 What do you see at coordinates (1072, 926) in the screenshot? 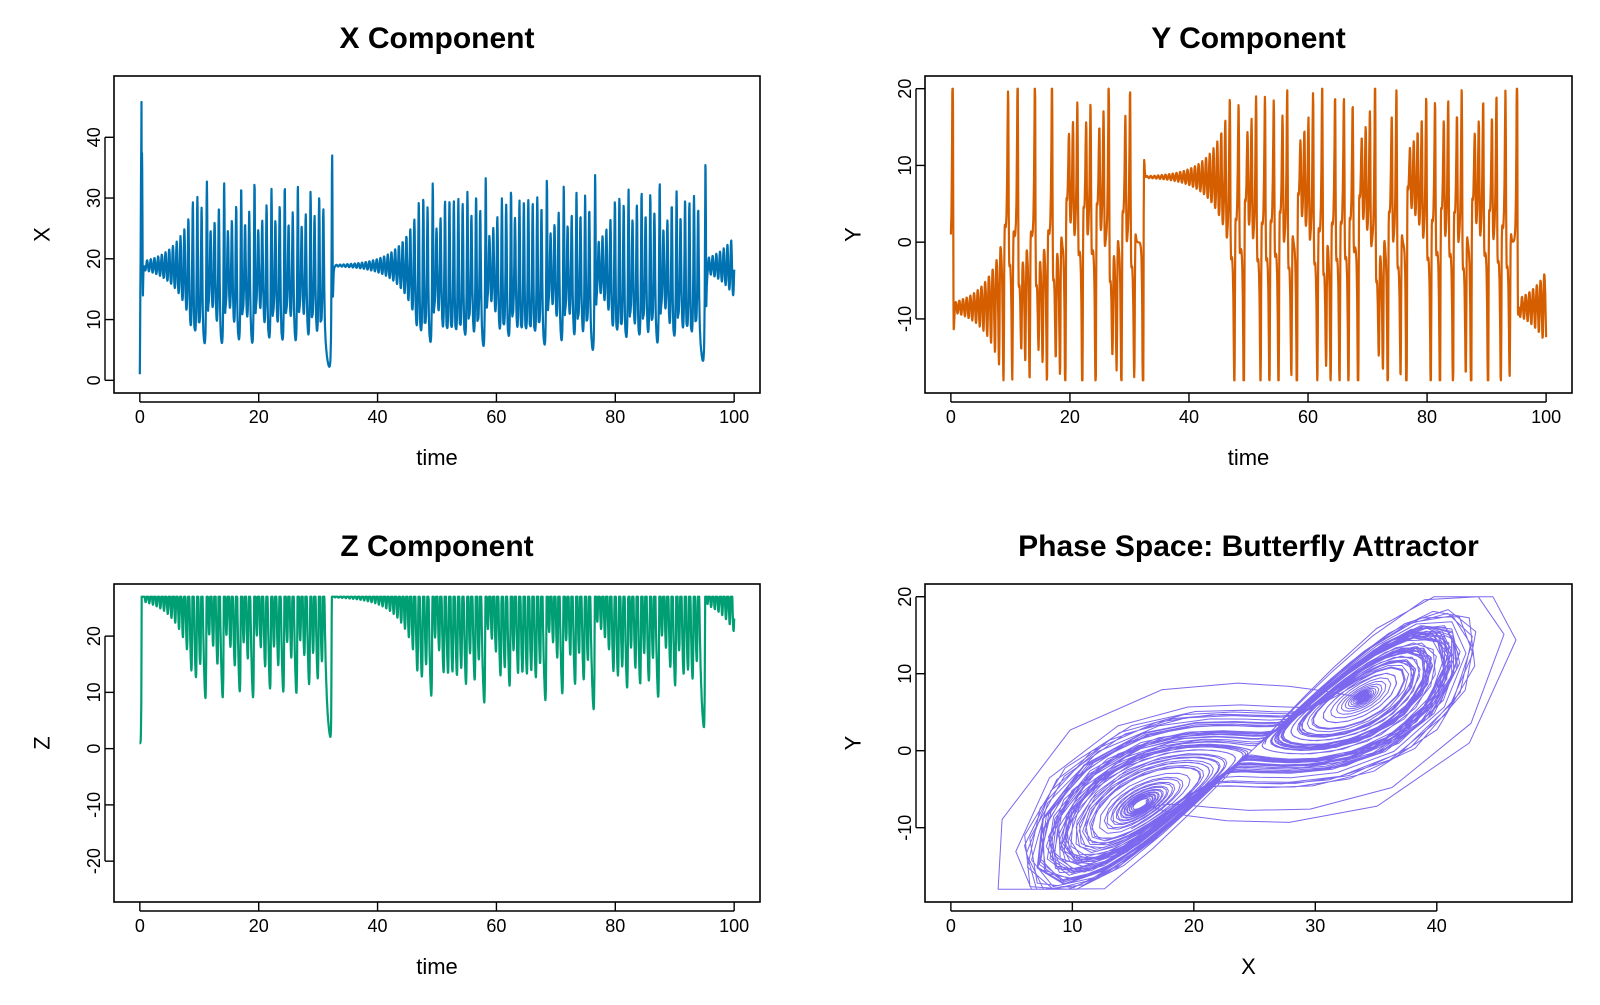
I see `x-tick-label: 10` at bounding box center [1072, 926].